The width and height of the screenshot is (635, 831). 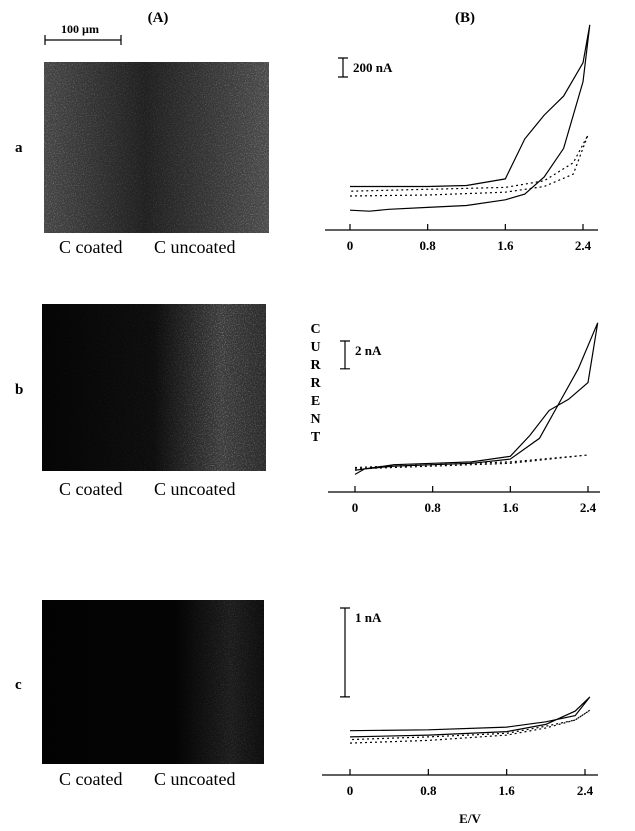 I want to click on y-axis-label: CURRENT, so click(x=315, y=385).